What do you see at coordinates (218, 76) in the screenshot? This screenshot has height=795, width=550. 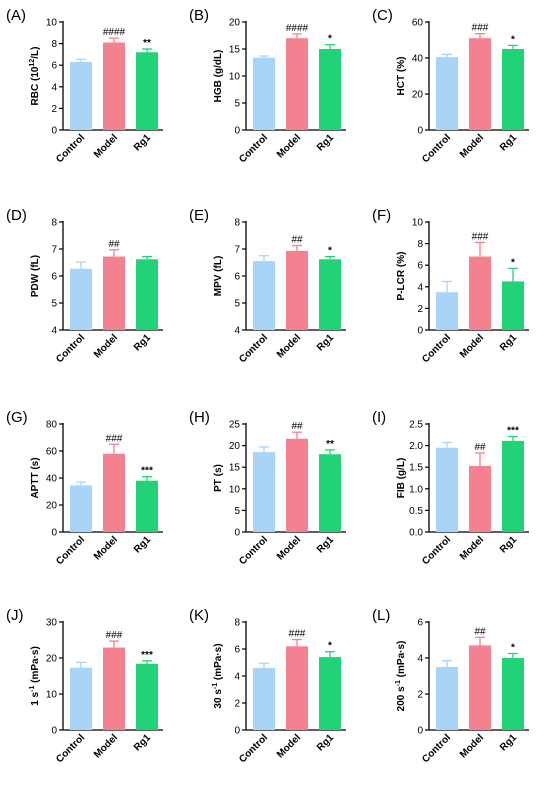 I see `y-axis-label: HGB (g/dL)` at bounding box center [218, 76].